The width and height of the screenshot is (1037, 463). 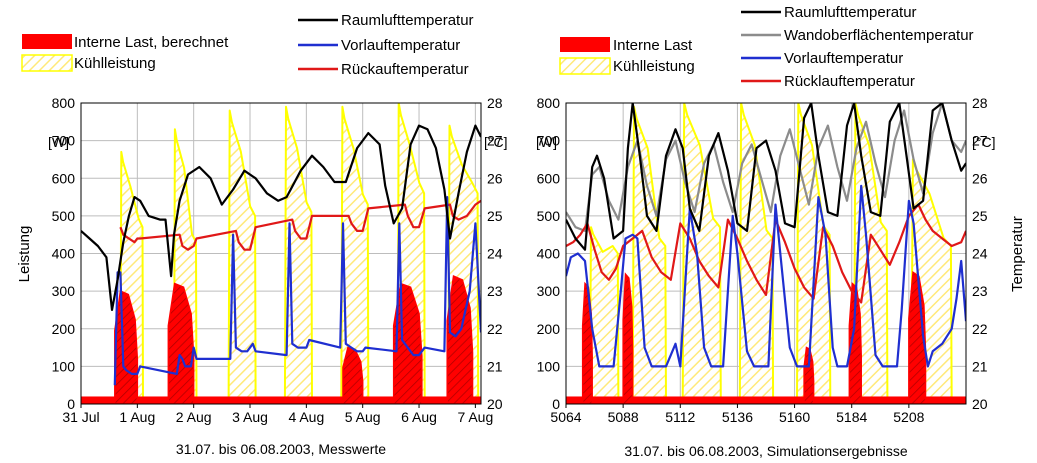 What do you see at coordinates (194, 417) in the screenshot?
I see `x-tick-label: 2 Aug` at bounding box center [194, 417].